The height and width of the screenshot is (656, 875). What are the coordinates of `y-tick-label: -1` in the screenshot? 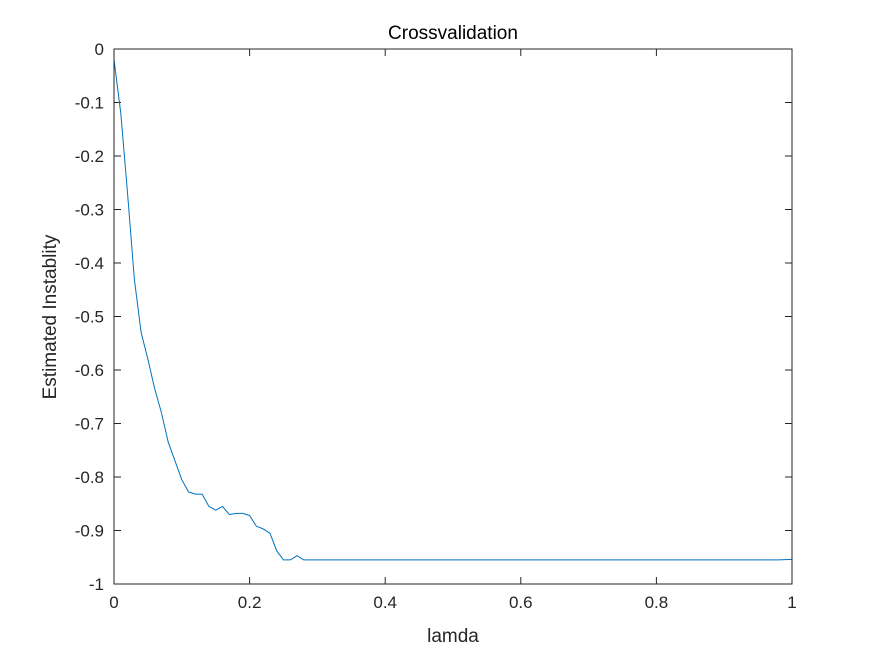 It's located at (96, 584).